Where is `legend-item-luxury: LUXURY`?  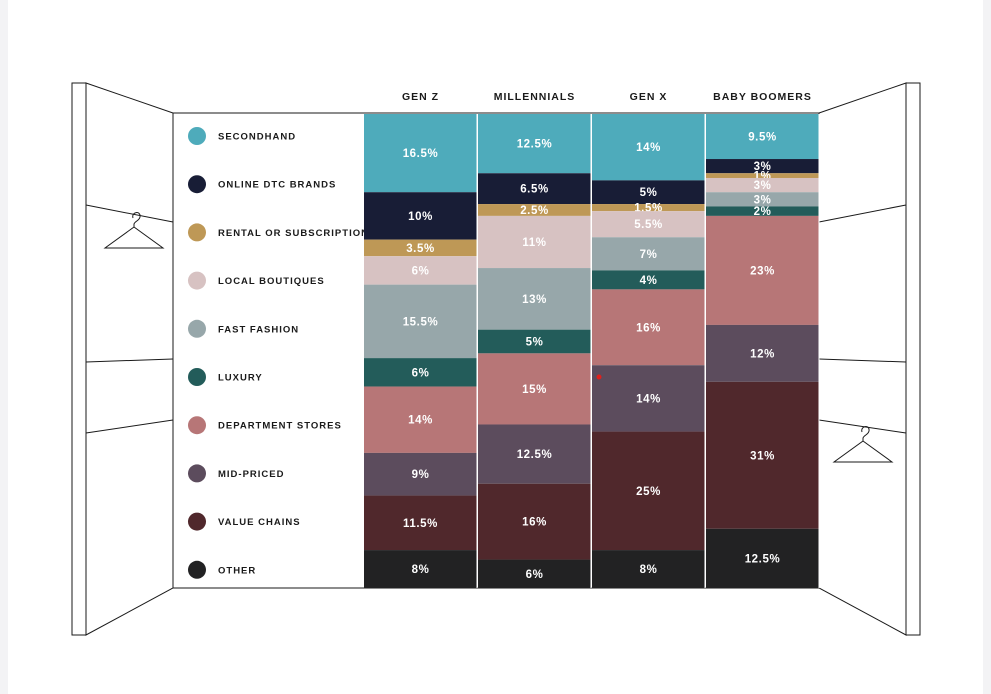
legend-item-luxury: LUXURY is located at coordinates (225, 377).